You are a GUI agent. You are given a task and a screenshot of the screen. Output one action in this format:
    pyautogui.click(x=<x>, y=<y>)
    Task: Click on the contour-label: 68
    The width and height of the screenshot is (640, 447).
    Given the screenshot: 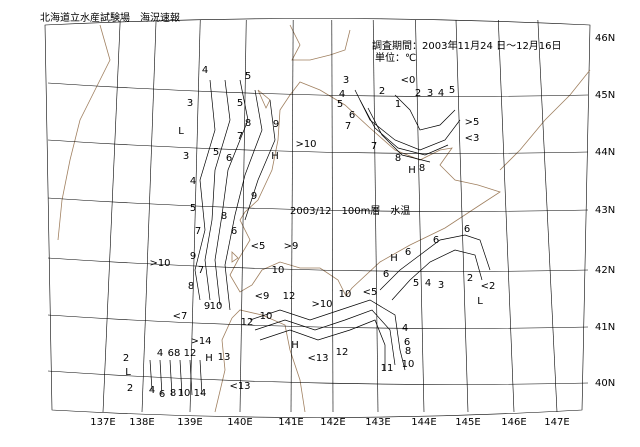 What is the action you would take?
    pyautogui.click(x=174, y=353)
    